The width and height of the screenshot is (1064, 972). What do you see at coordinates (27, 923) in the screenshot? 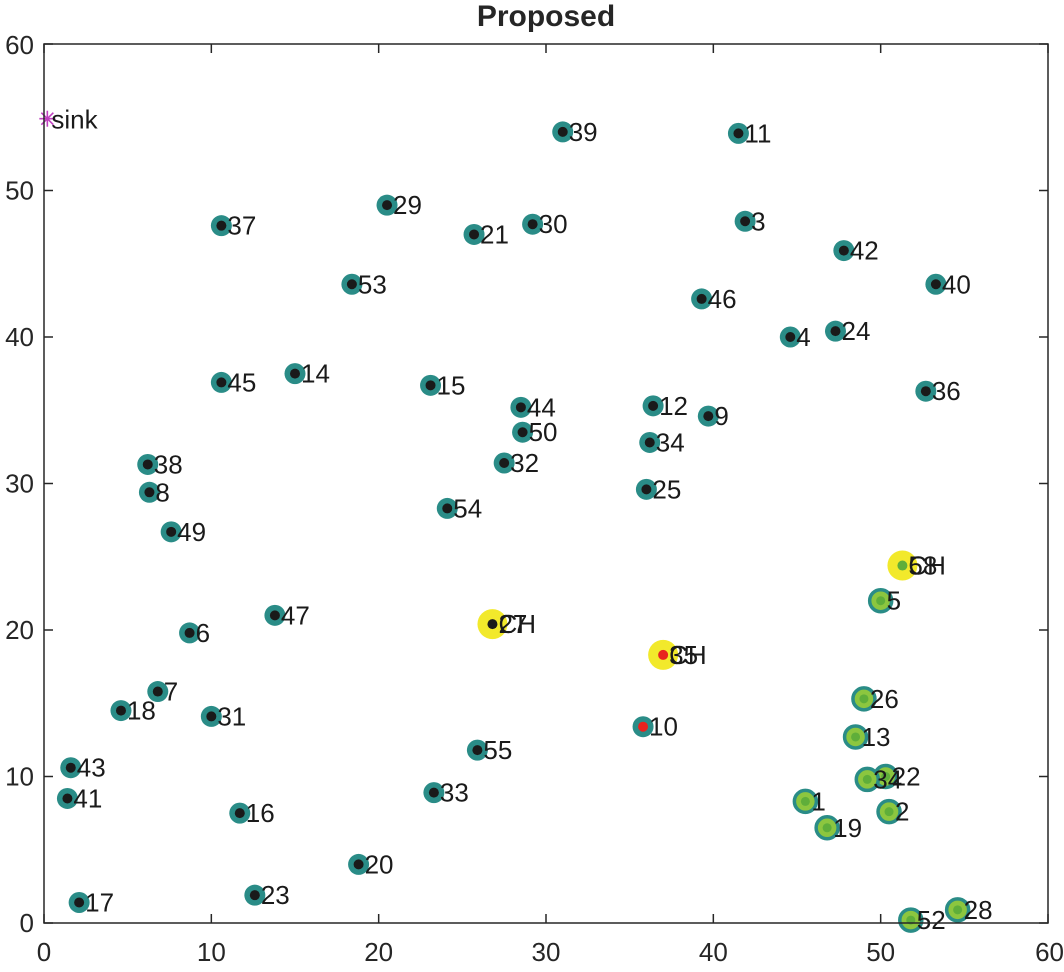
I see `y-tick-label: 0` at bounding box center [27, 923].